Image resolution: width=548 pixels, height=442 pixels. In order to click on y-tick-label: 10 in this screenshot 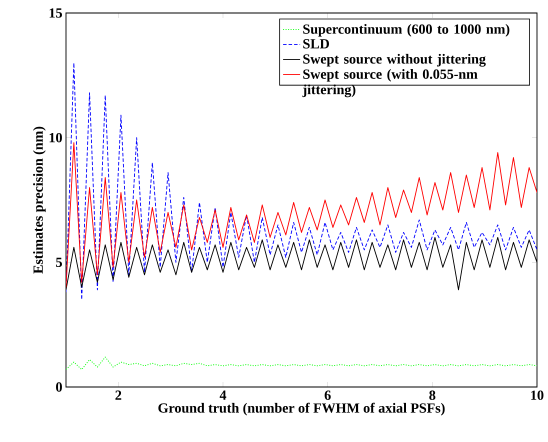, I will do `click(56, 137)`.